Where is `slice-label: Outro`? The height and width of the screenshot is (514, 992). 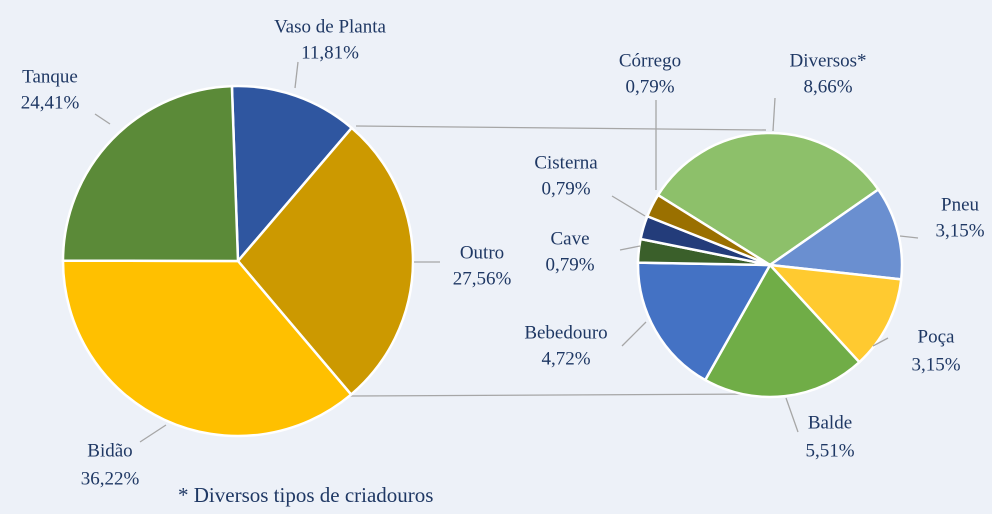
slice-label: Outro is located at coordinates (482, 252).